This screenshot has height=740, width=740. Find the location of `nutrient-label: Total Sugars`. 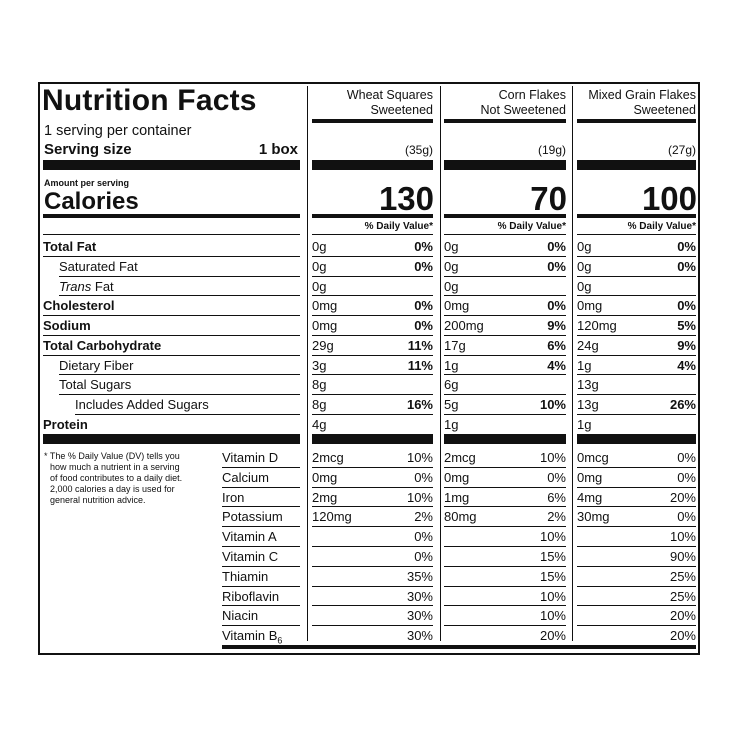

nutrient-label: Total Sugars is located at coordinates (95, 384).